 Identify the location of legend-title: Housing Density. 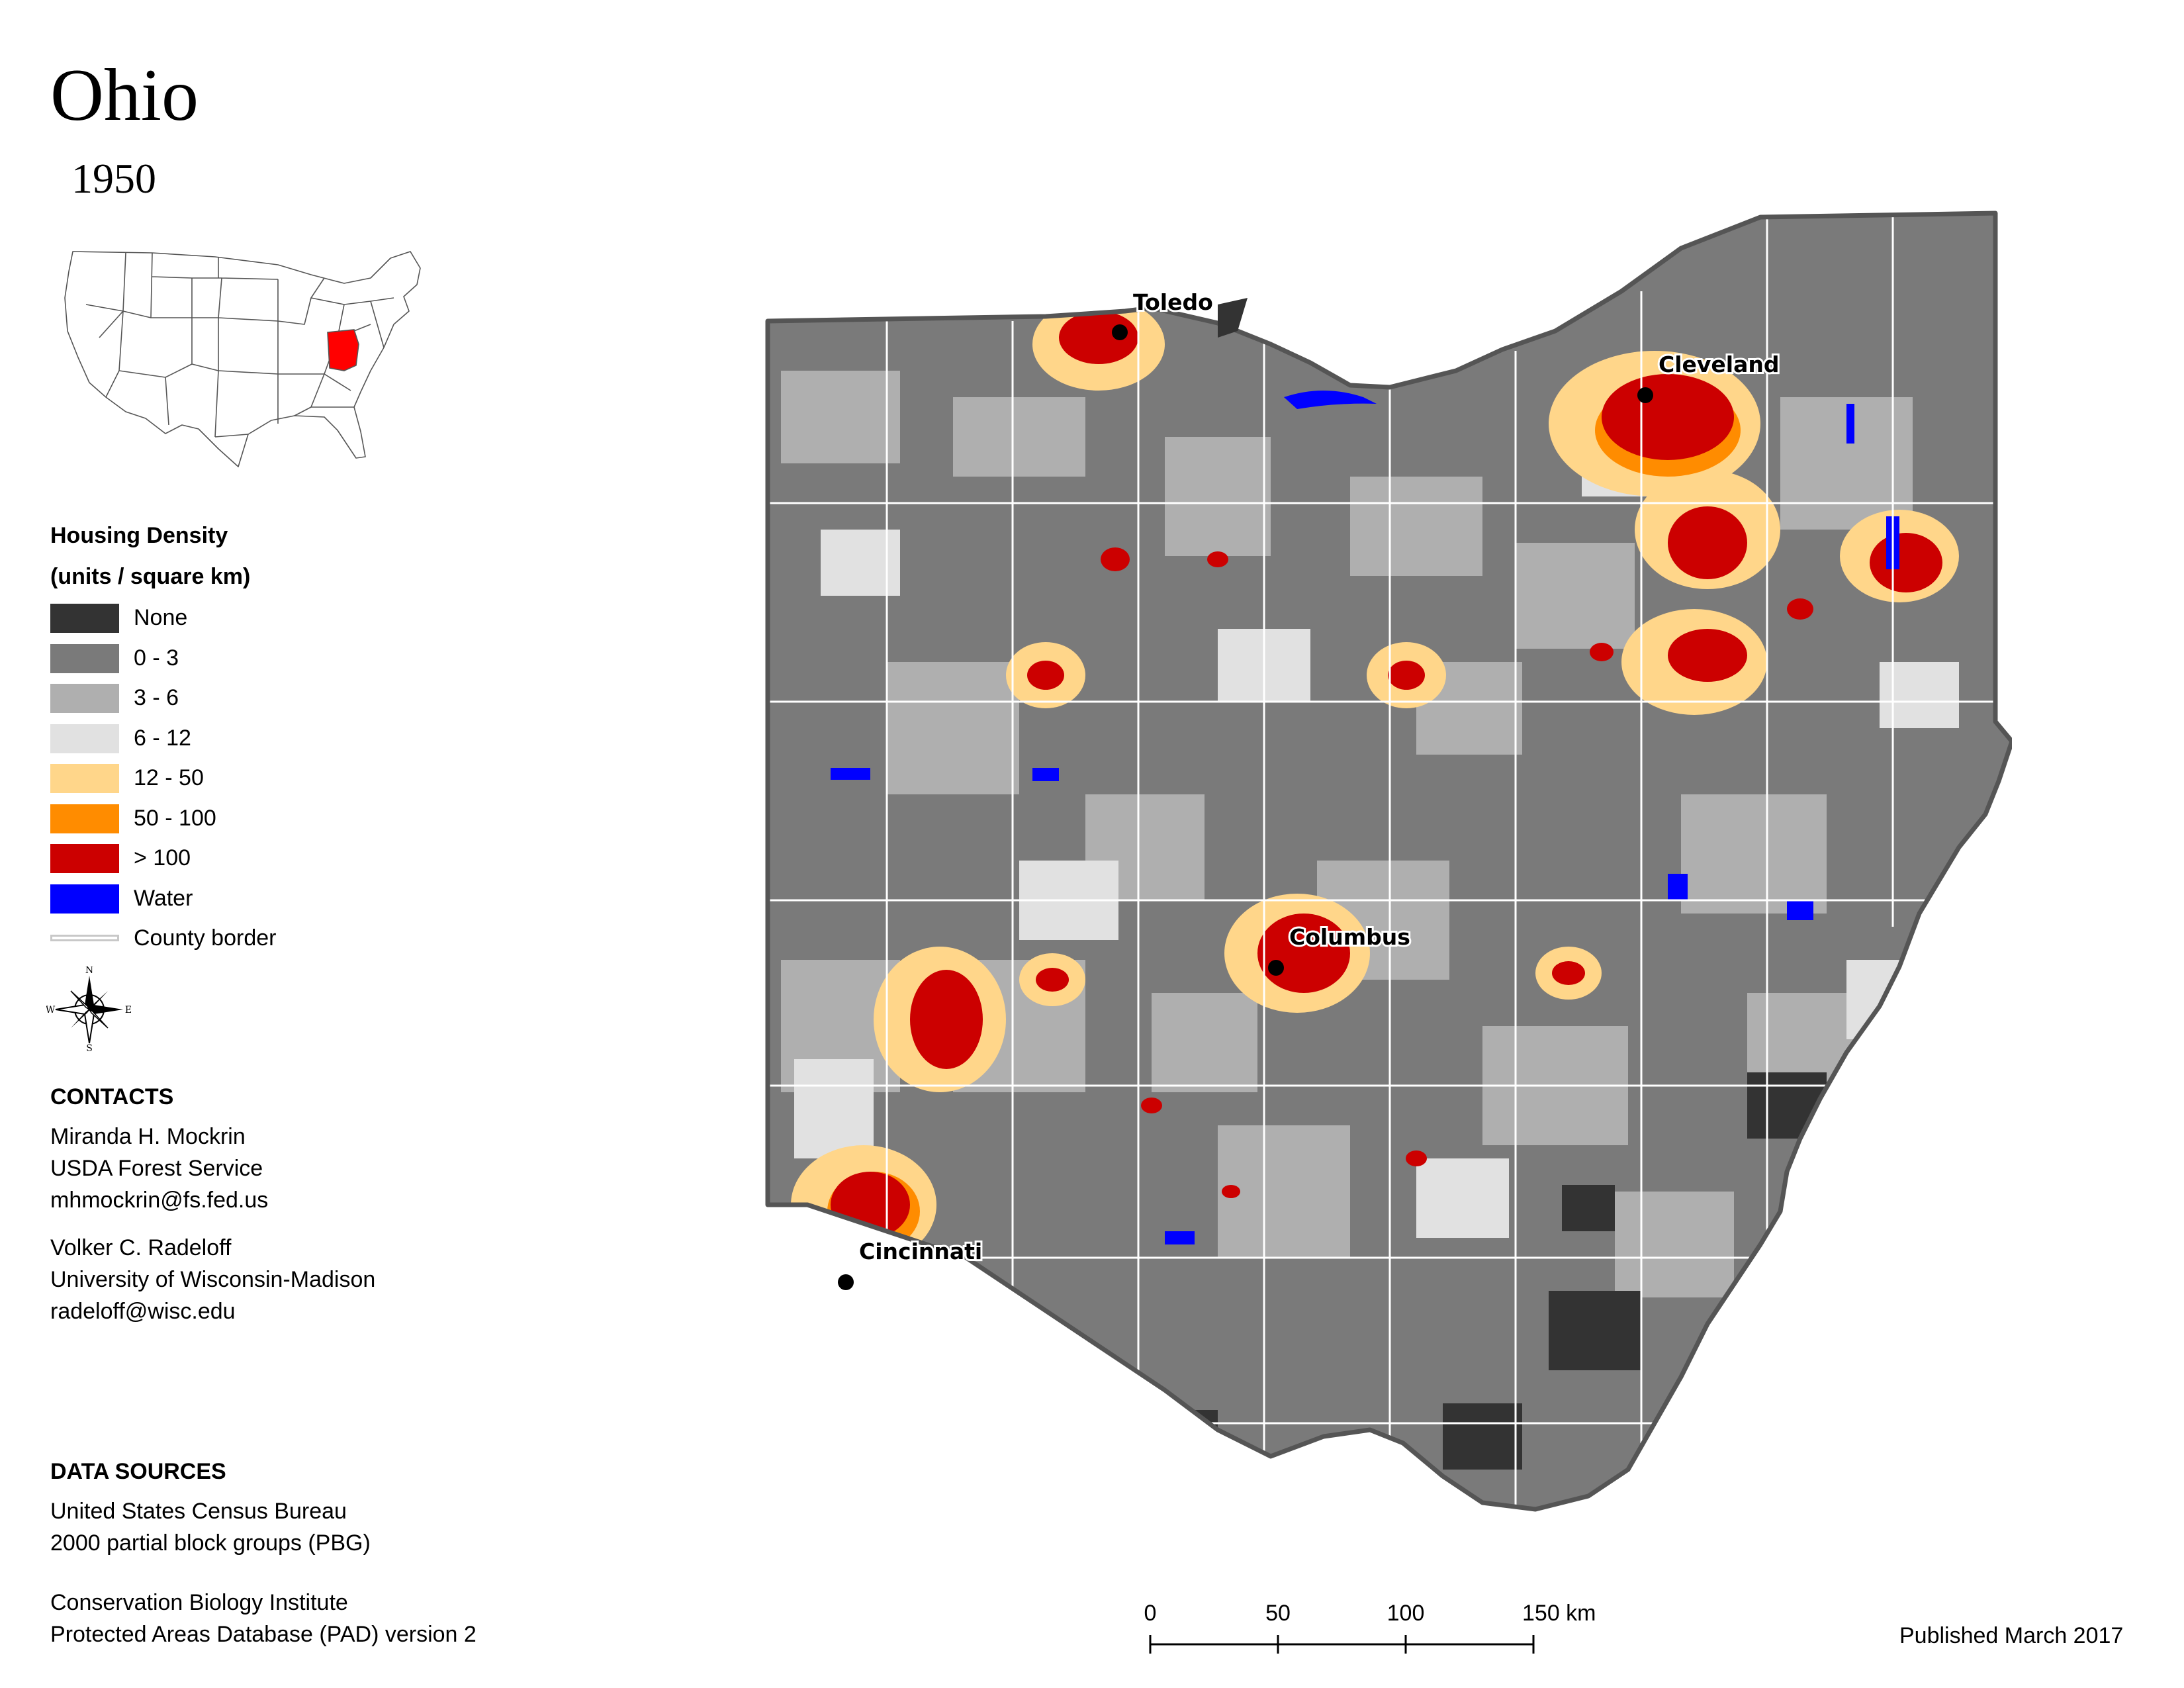
(139, 535).